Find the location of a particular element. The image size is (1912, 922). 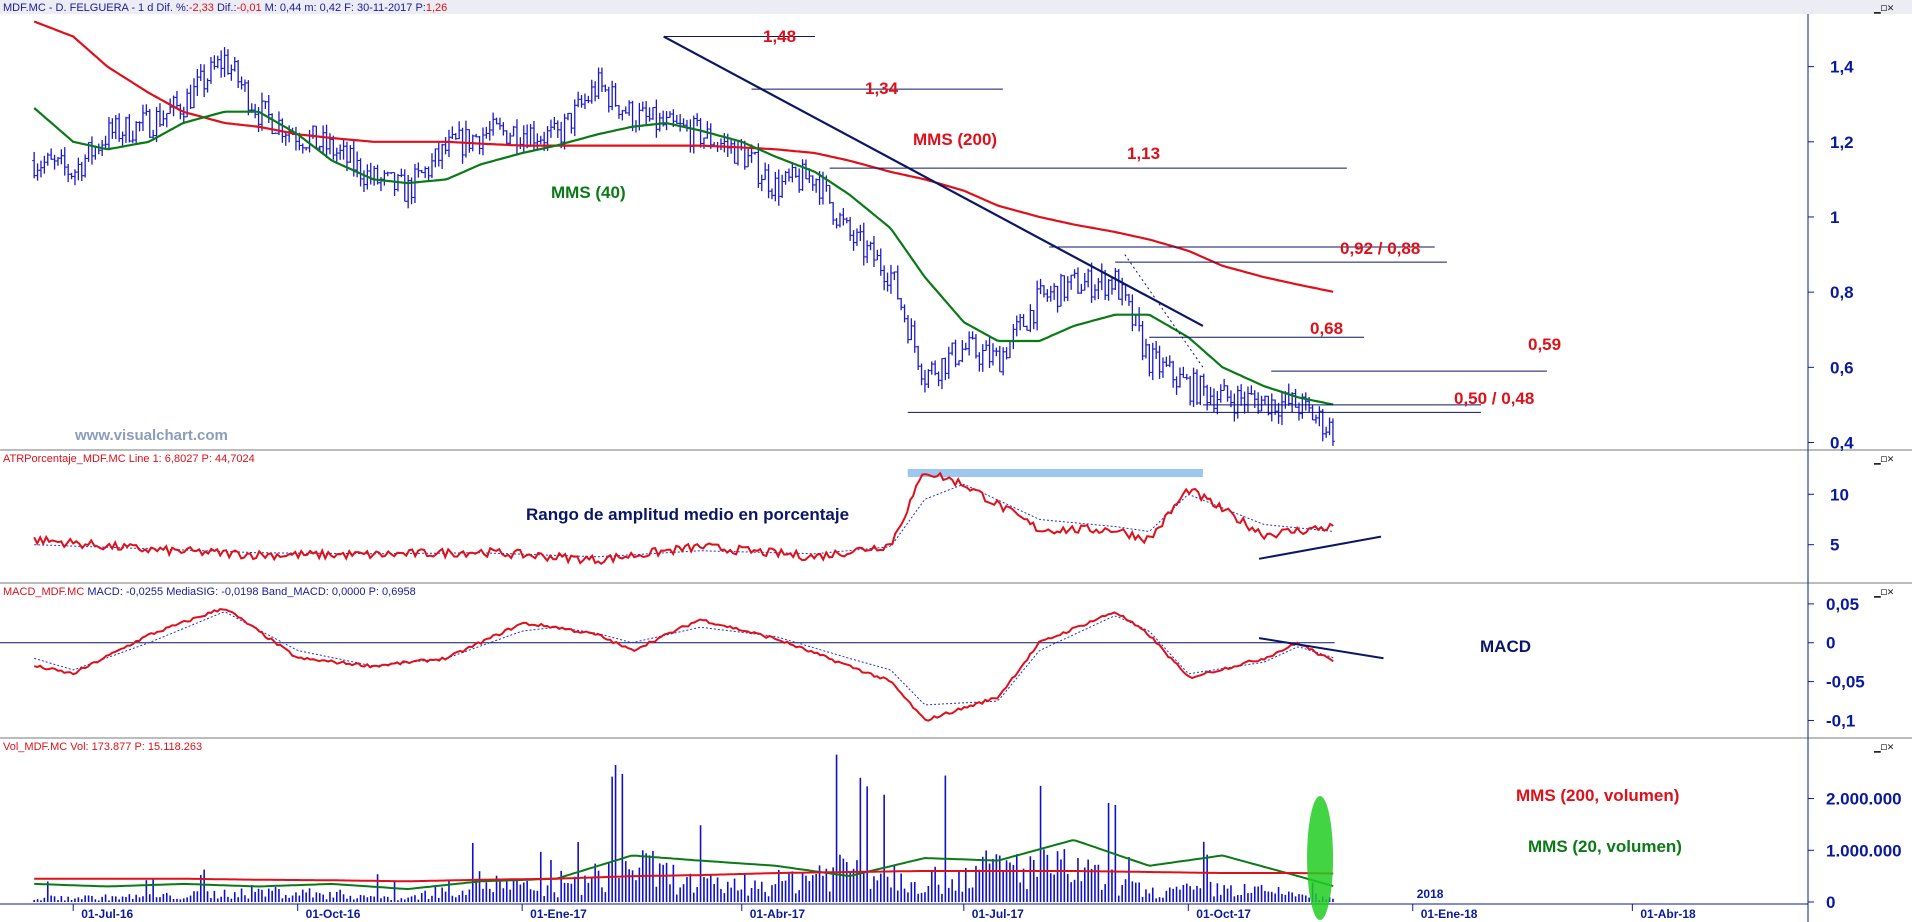

volume-mms200-label: MMS (200, volumen) is located at coordinates (1597, 795).